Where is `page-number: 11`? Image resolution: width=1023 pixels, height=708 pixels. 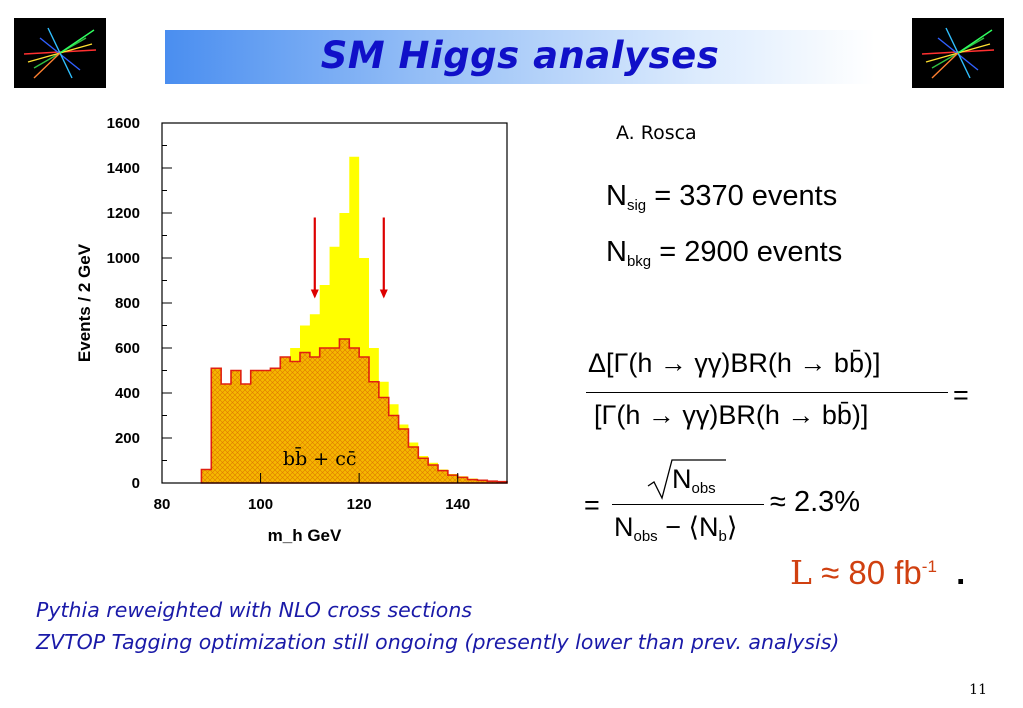 page-number: 11 is located at coordinates (978, 690).